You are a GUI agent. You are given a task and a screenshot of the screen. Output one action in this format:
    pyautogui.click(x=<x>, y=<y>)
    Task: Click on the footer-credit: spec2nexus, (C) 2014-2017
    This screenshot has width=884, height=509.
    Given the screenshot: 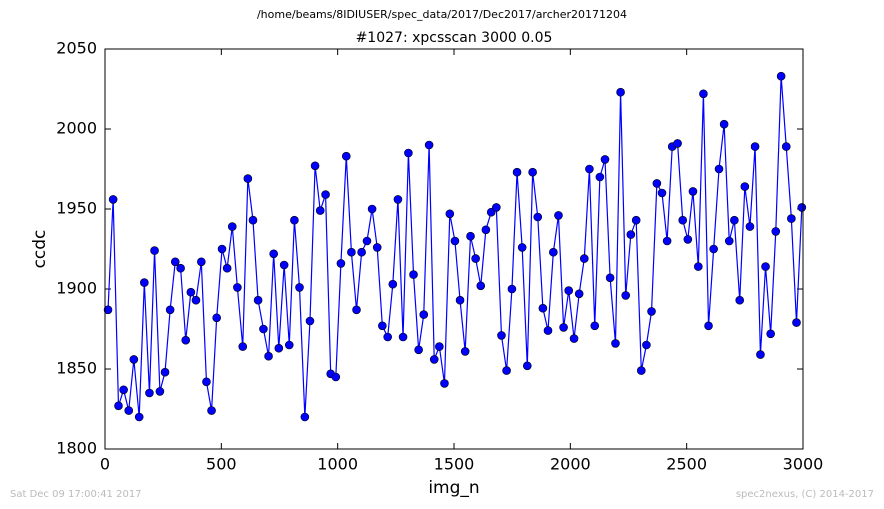 What is the action you would take?
    pyautogui.click(x=805, y=494)
    